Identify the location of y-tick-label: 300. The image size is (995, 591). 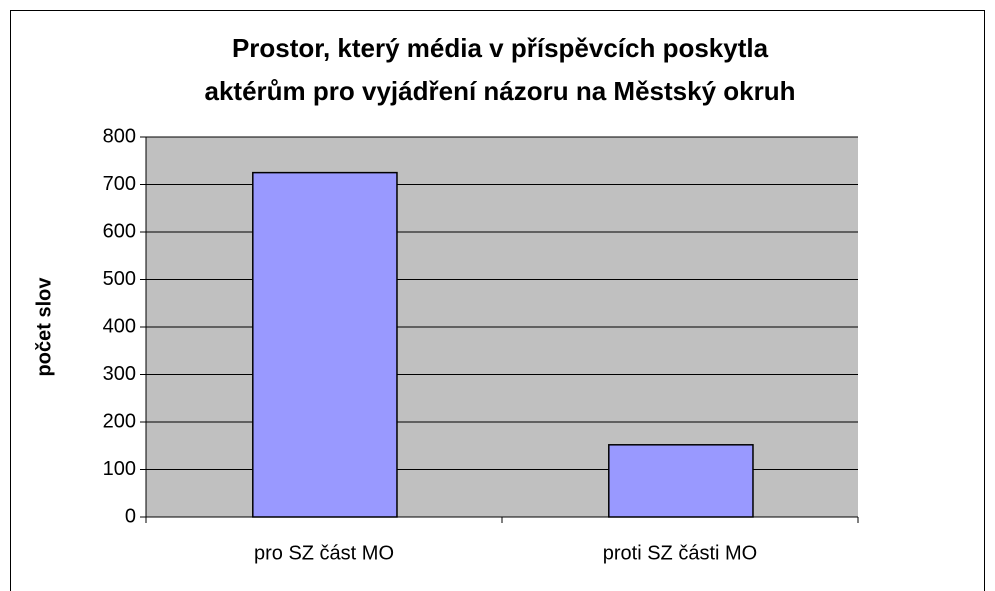
(119, 374).